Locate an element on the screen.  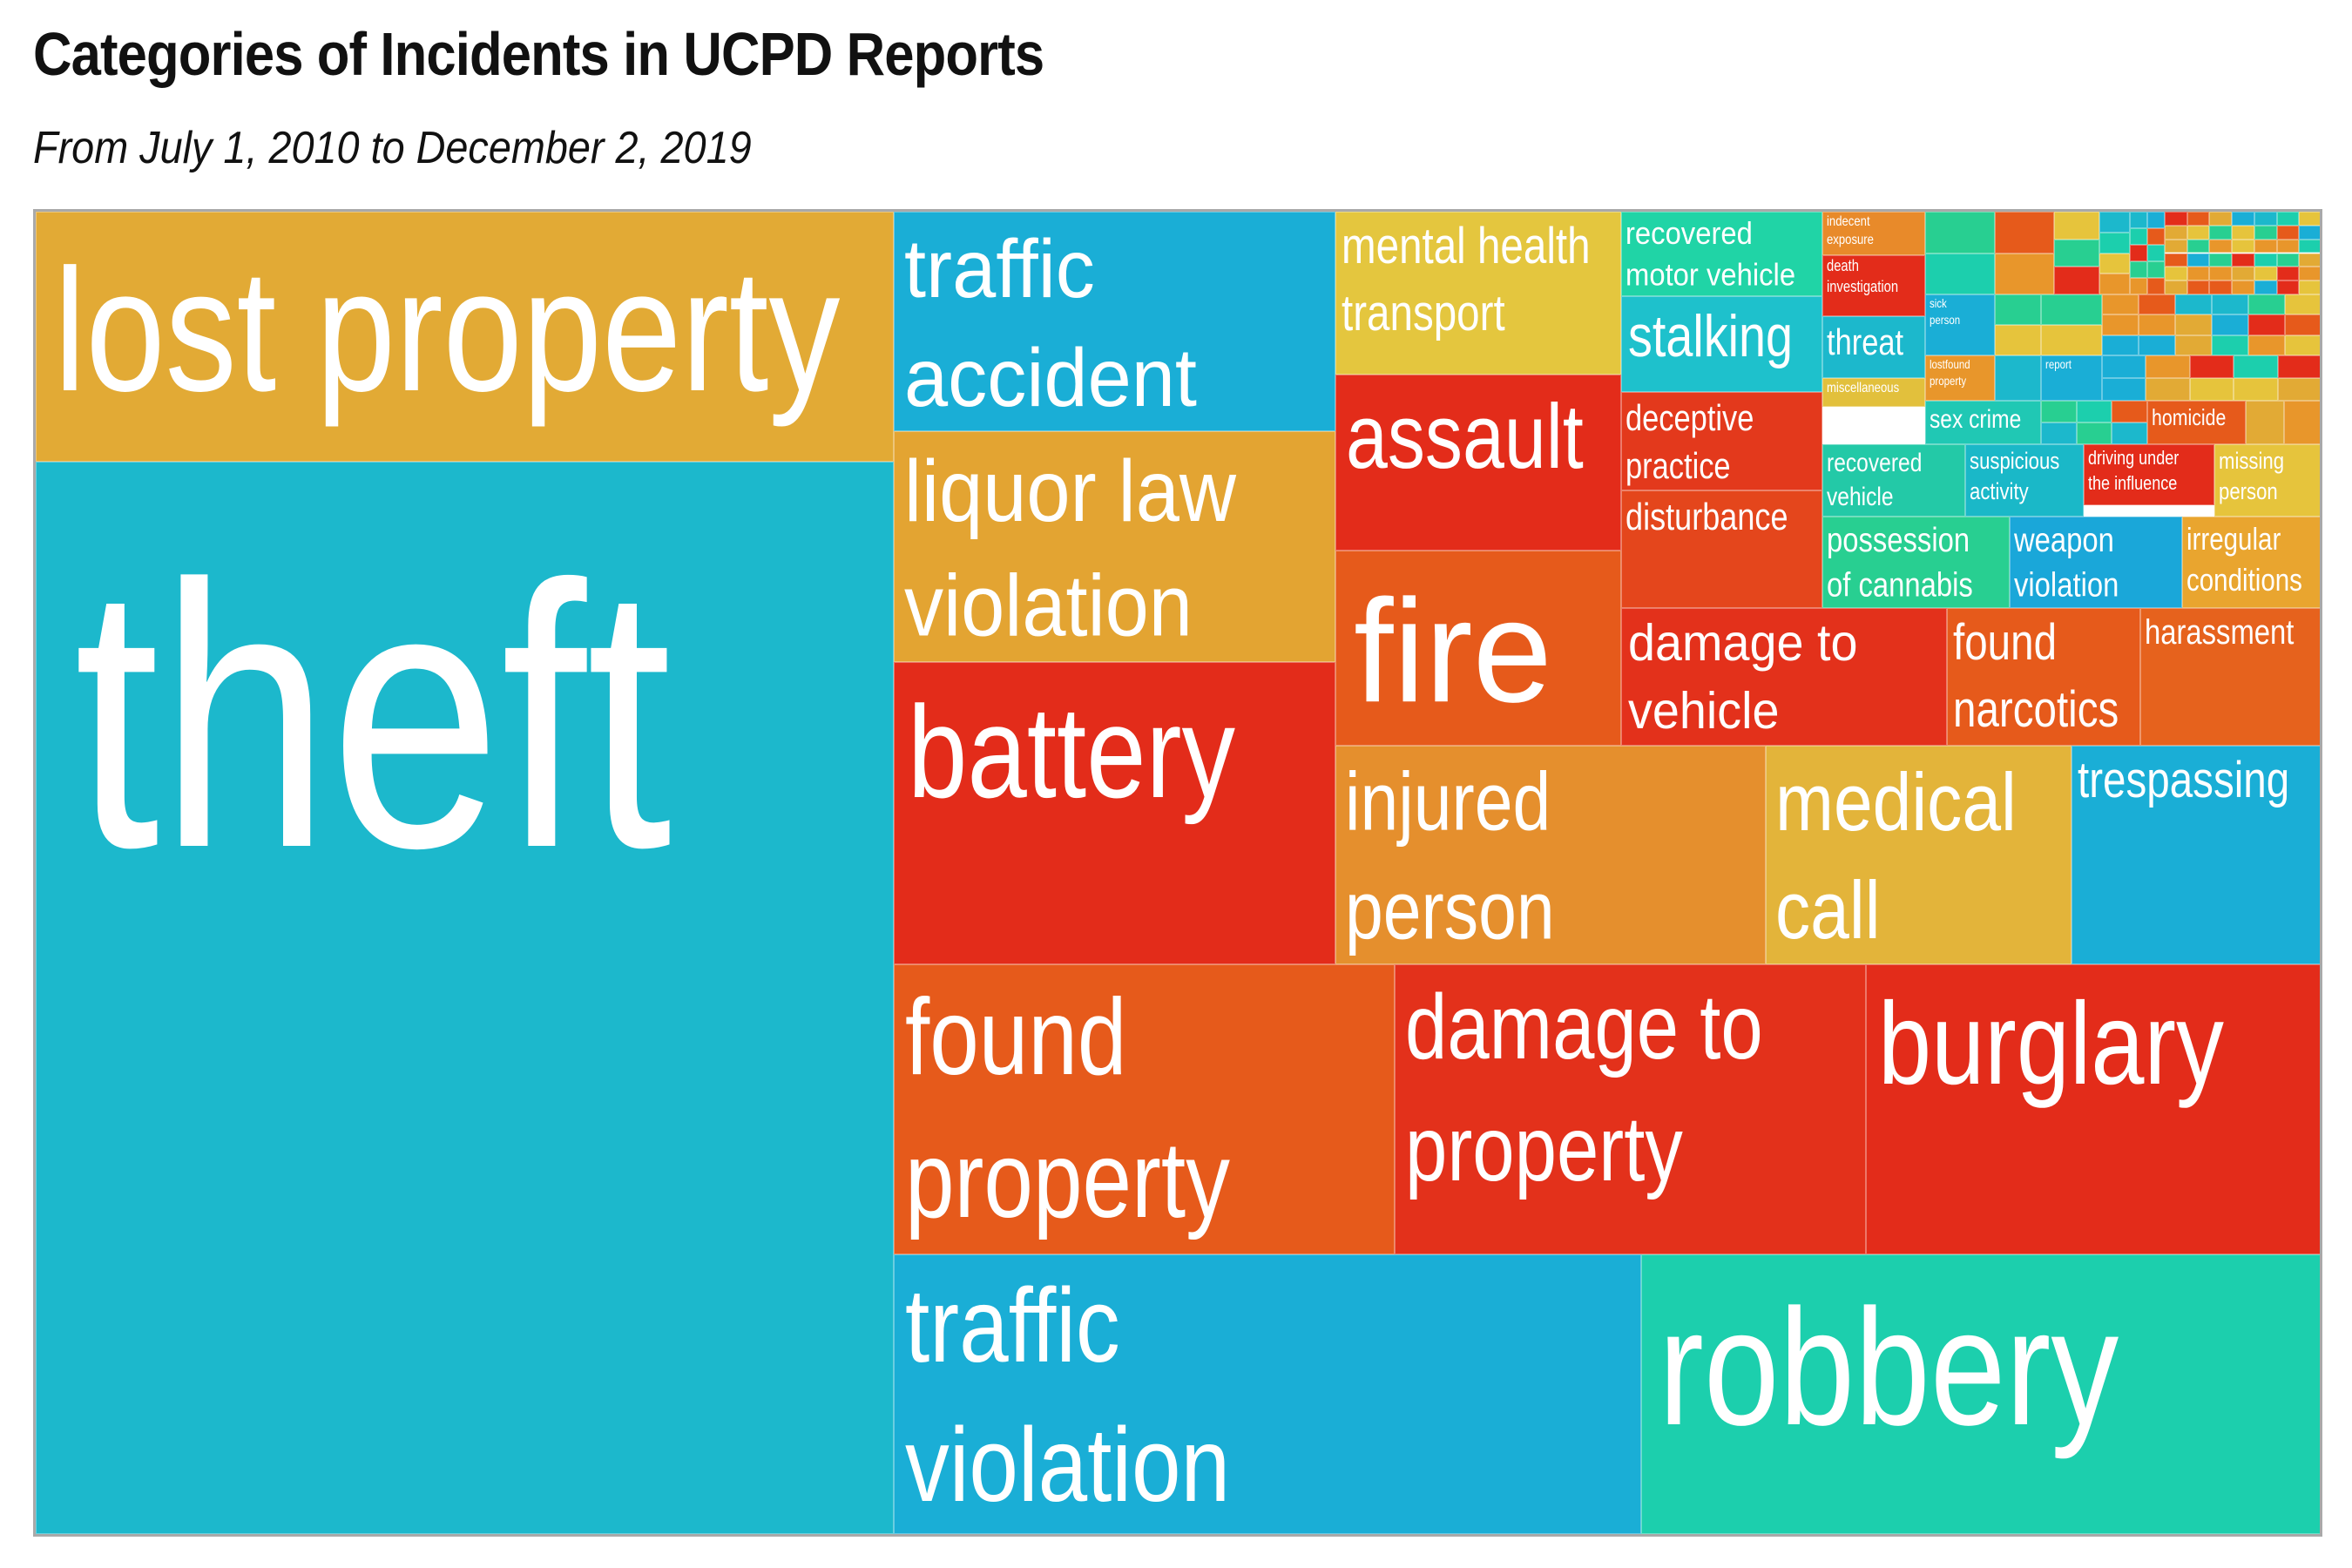
treemap-cell-assault: assault is located at coordinates (1478, 463).